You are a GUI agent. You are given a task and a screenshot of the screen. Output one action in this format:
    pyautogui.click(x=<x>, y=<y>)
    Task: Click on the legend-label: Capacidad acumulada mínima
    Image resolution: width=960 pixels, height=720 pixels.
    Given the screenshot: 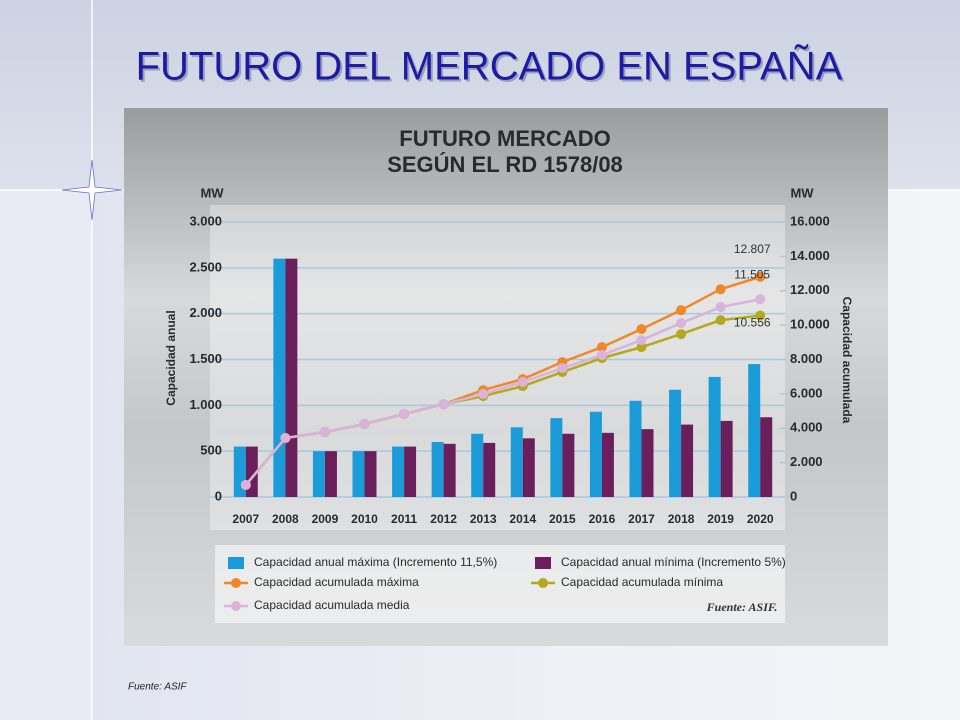 What is the action you would take?
    pyautogui.click(x=642, y=582)
    